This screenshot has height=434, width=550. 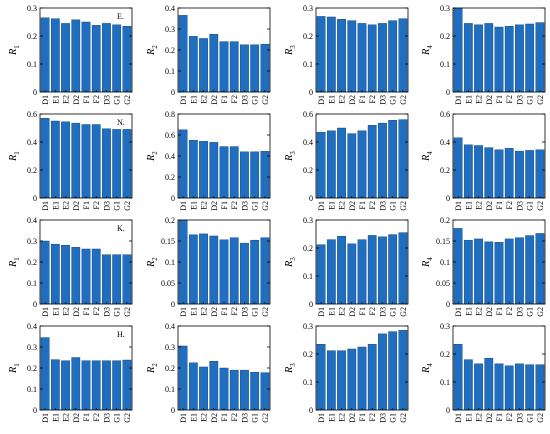 I want to click on y-tick-label: 0.6, so click(x=32, y=114).